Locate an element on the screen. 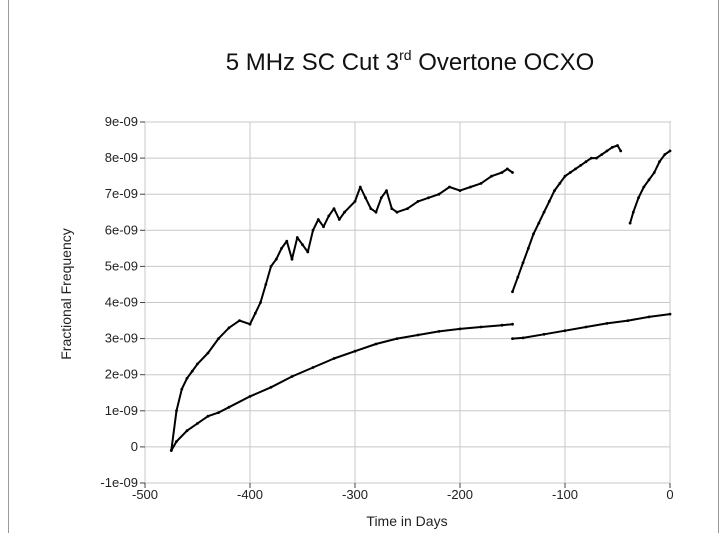  x-tick-label: -300 is located at coordinates (355, 494).